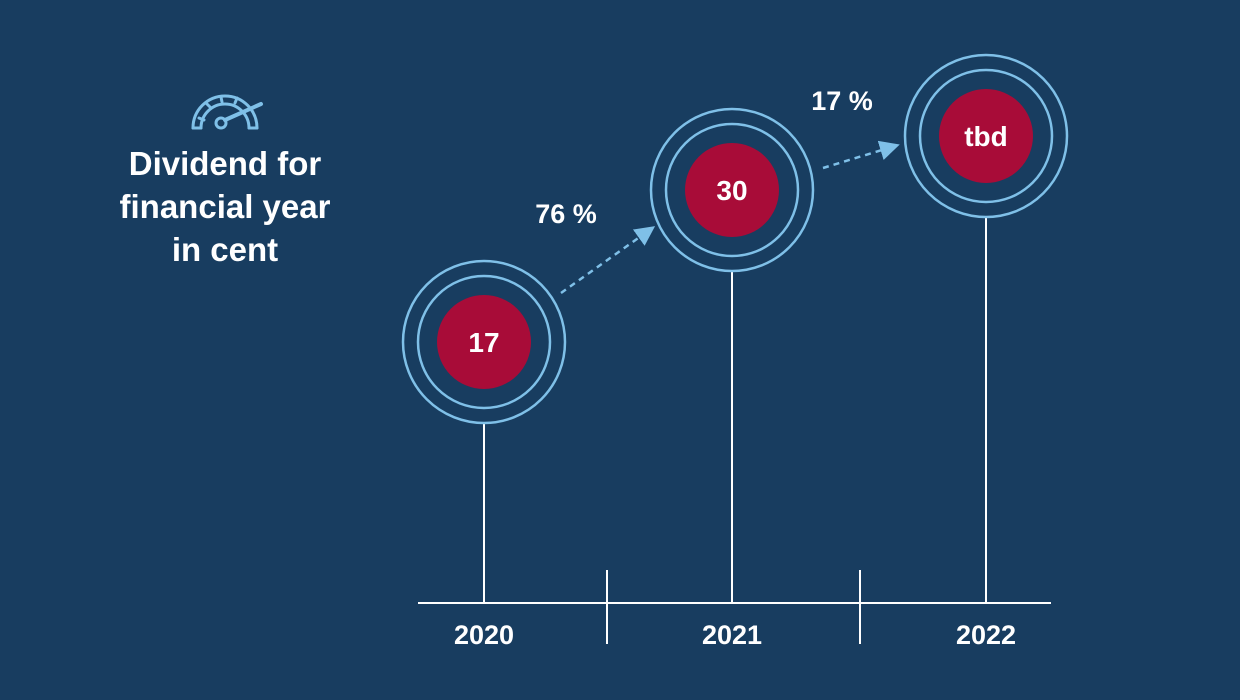 The image size is (1240, 700). Describe the element at coordinates (732, 635) in the screenshot. I see `x-tick-label: 2021` at that location.